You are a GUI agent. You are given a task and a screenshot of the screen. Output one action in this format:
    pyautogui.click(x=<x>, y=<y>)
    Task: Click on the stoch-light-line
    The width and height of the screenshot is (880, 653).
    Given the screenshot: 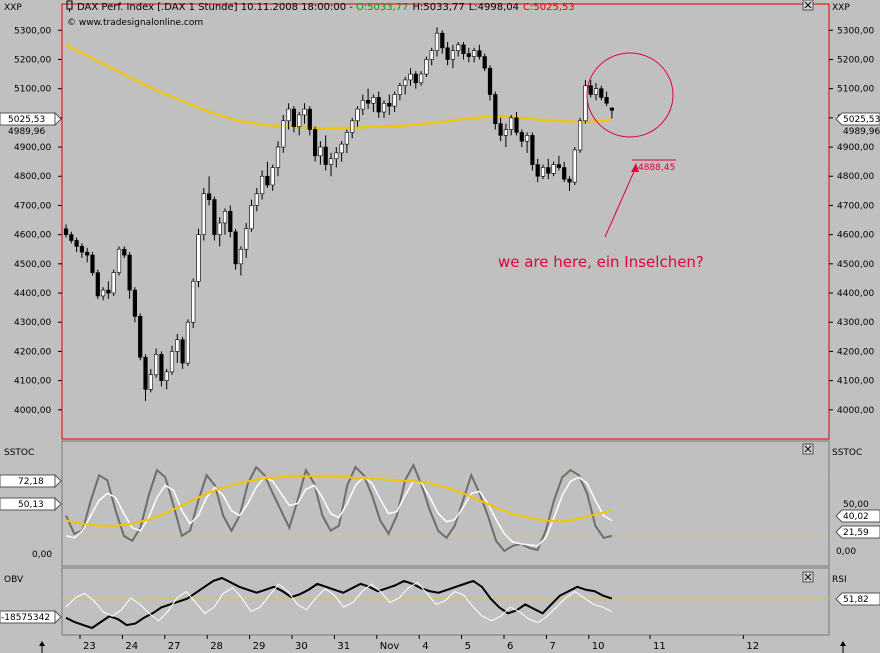 What is the action you would take?
    pyautogui.click(x=339, y=511)
    